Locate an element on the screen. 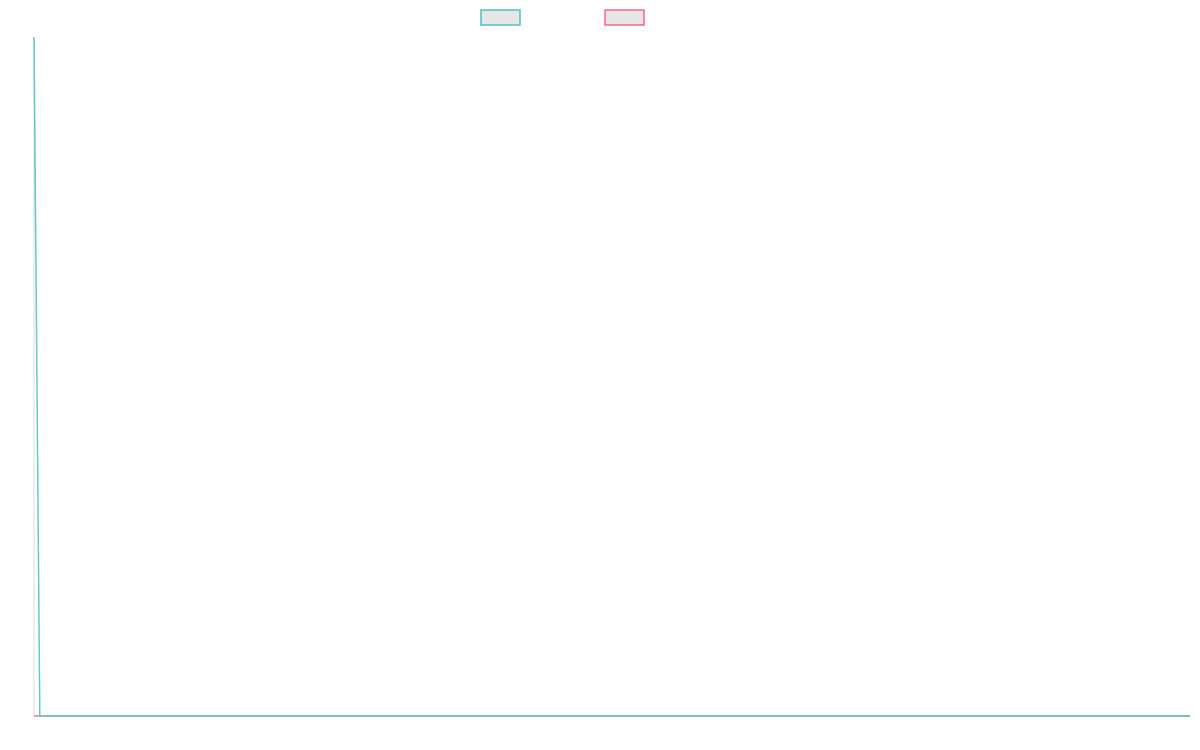 This screenshot has height=750, width=1200. legend is located at coordinates (562, 17).